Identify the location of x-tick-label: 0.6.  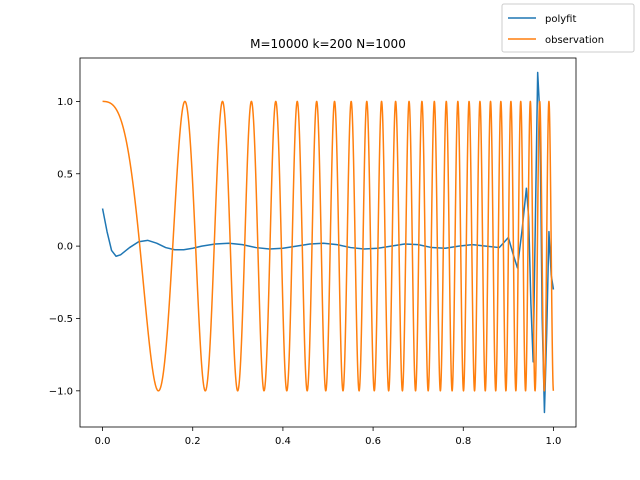
(373, 441).